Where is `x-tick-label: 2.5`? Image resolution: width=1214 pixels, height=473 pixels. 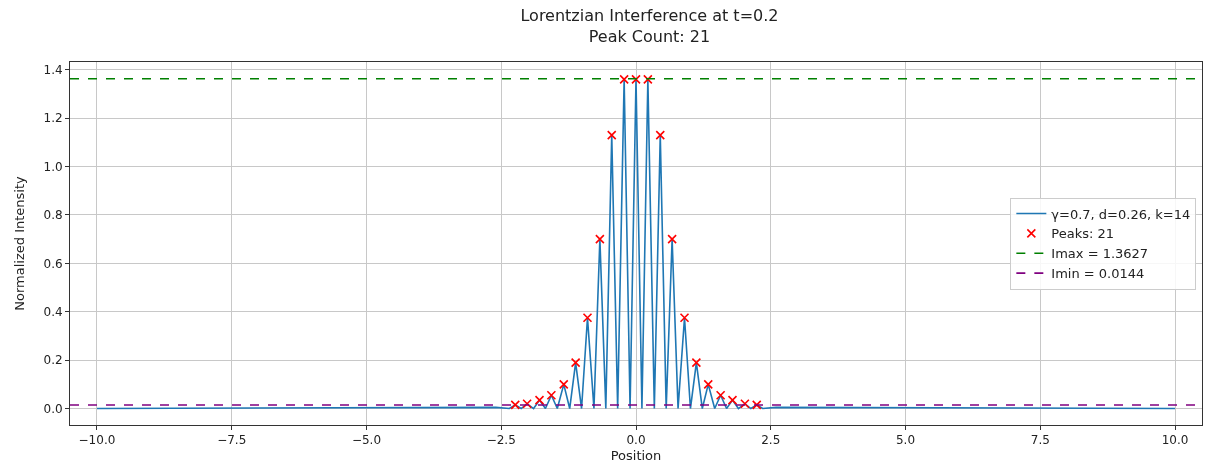
x-tick-label: 2.5 is located at coordinates (771, 440).